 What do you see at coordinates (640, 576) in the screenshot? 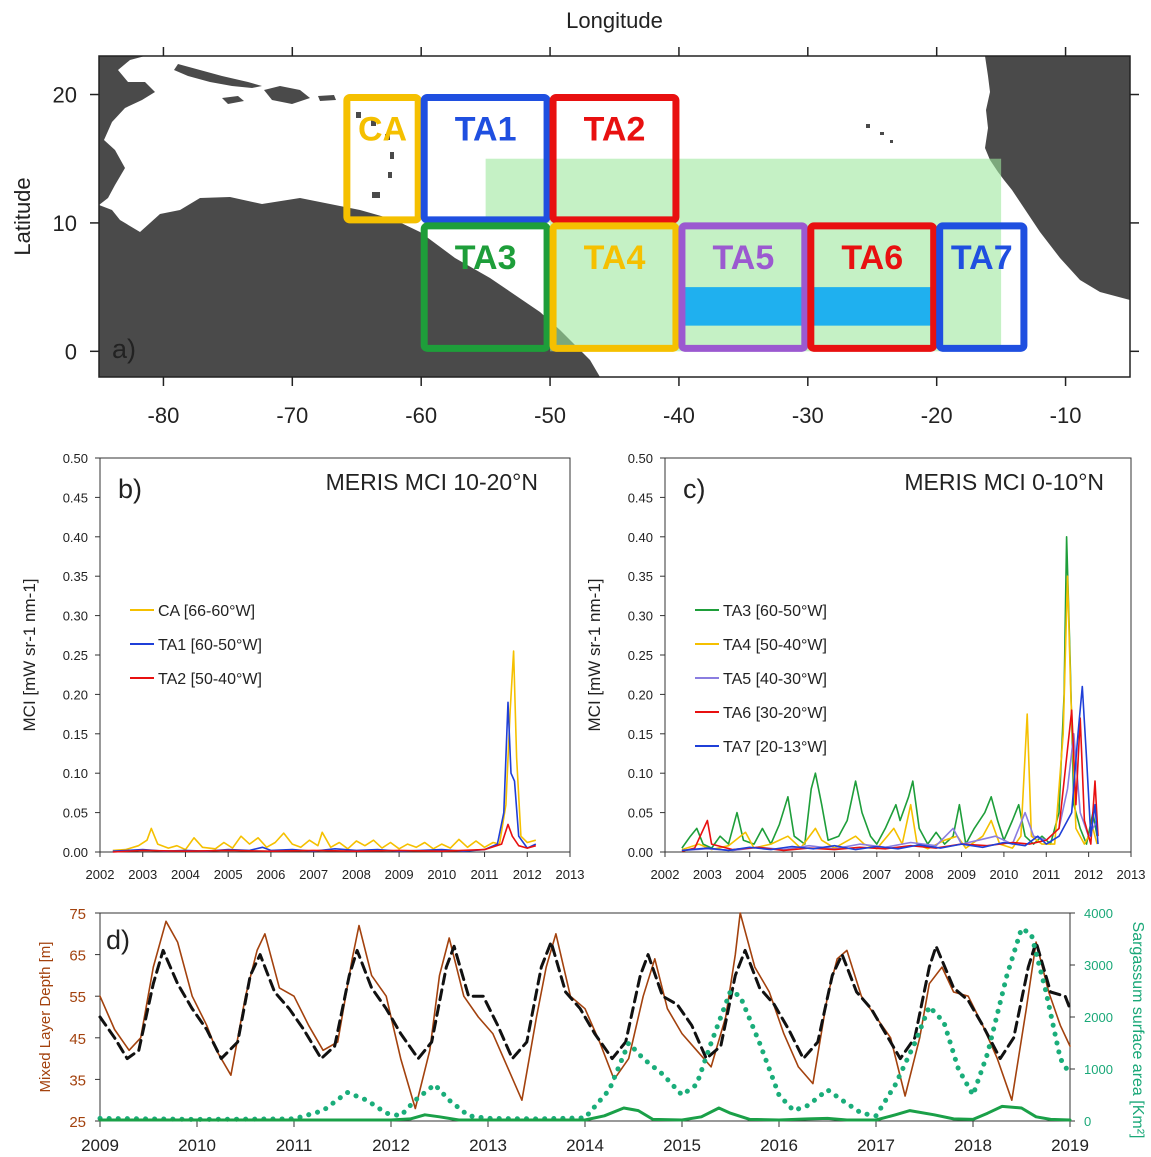
I see `y-tick-label: 0.35` at bounding box center [640, 576].